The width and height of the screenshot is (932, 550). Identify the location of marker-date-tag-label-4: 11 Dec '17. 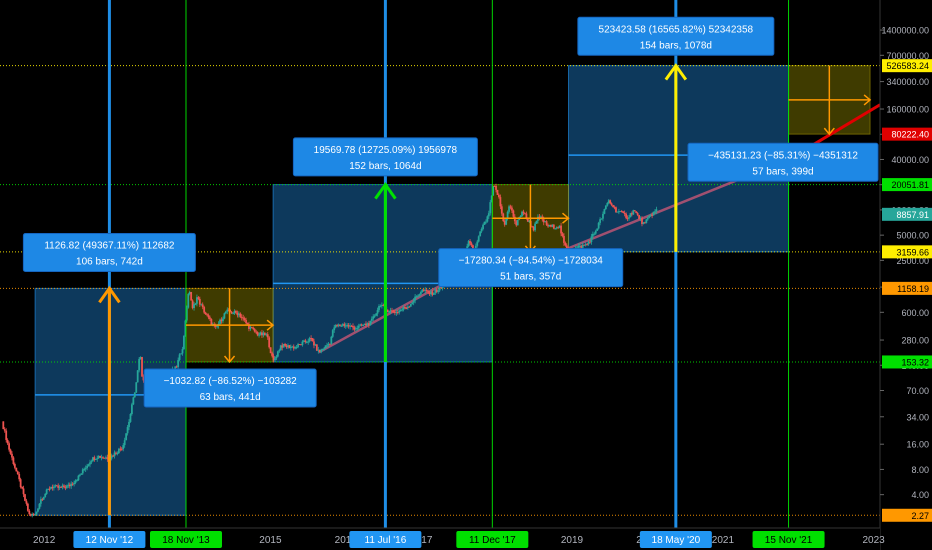
(492, 540).